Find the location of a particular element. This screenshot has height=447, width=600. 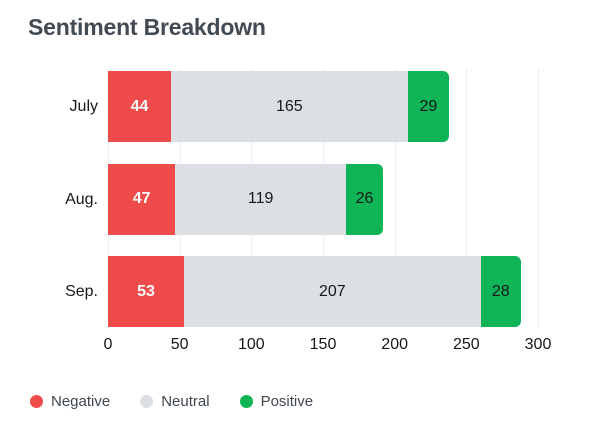

bar-segment-negative: 44 is located at coordinates (140, 106).